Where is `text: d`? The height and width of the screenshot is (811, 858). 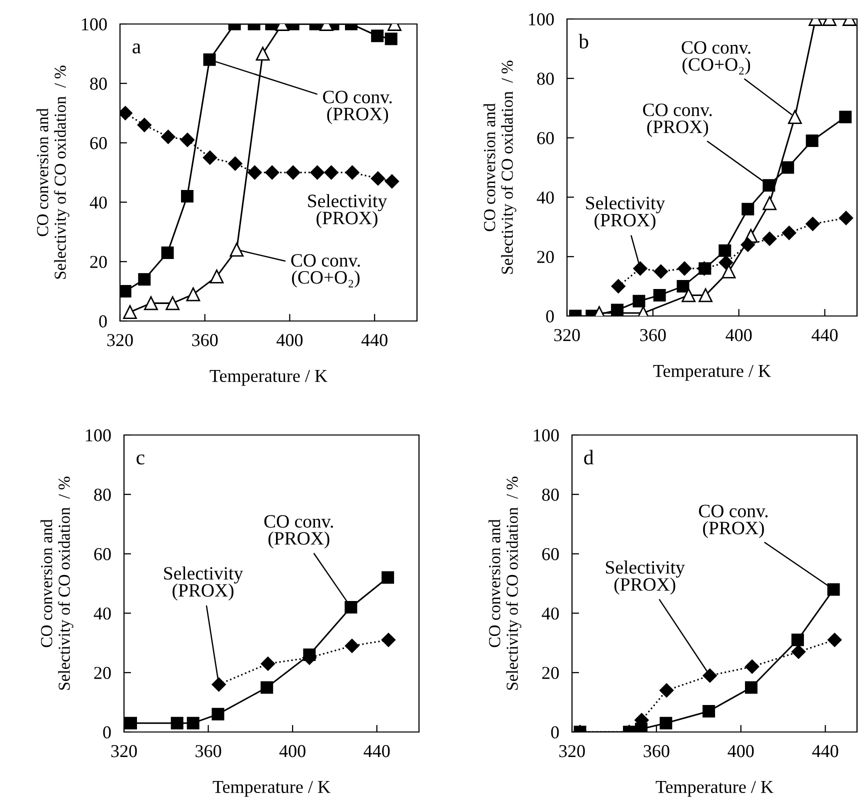
text: d is located at coordinates (589, 457).